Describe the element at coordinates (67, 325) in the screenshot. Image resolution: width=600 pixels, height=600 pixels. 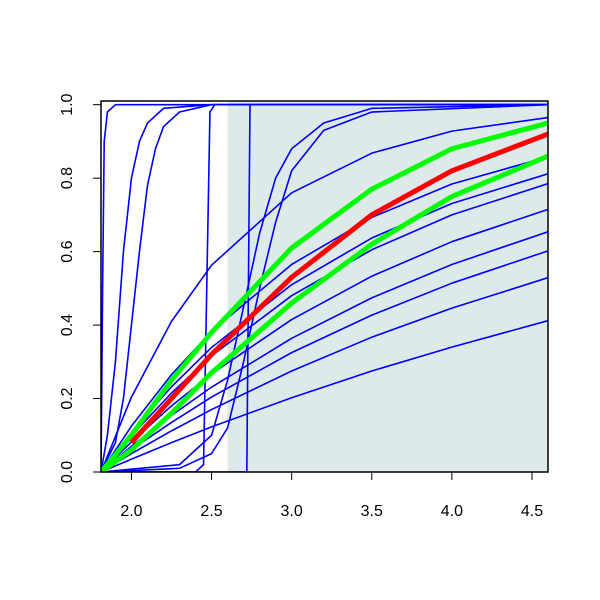
I see `y-tick-label: 0.4` at that location.